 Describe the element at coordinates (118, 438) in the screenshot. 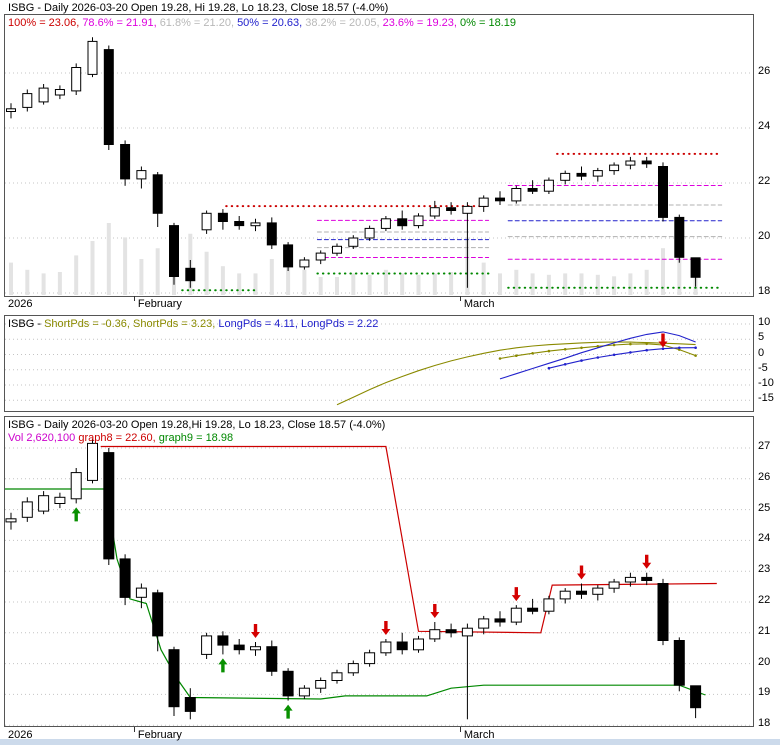

I see `legend-part: graph8 = 22.60,` at that location.